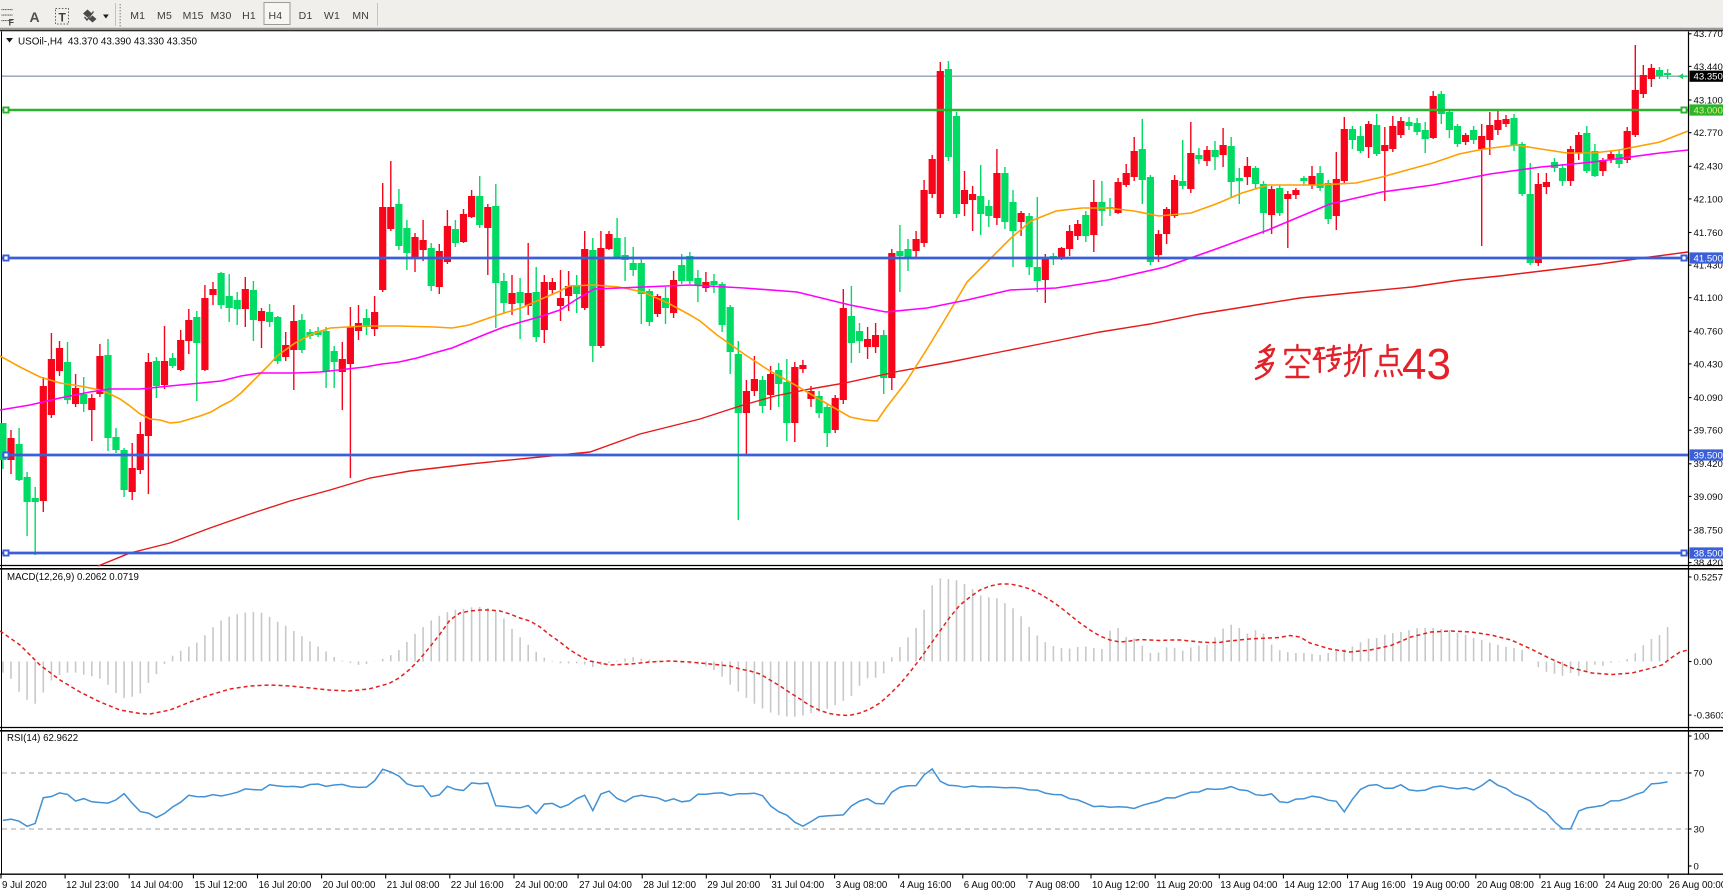  I want to click on svg-text:USOil-,H4 43.370 43.390 43.33: USOil-,H4 43.370 43.390 43.330 43.350, so click(107, 42).